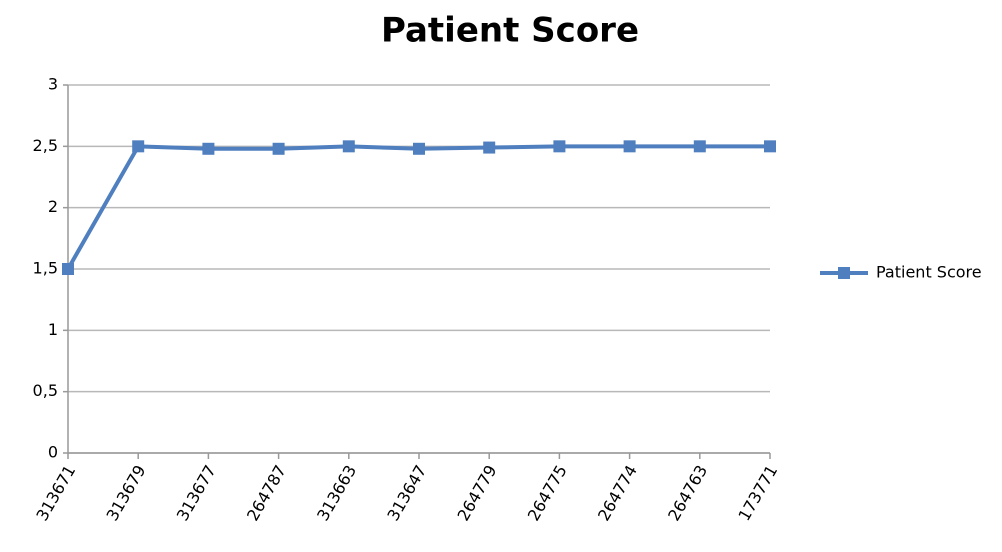  Describe the element at coordinates (53, 452) in the screenshot. I see `y-tick-label: 0` at that location.